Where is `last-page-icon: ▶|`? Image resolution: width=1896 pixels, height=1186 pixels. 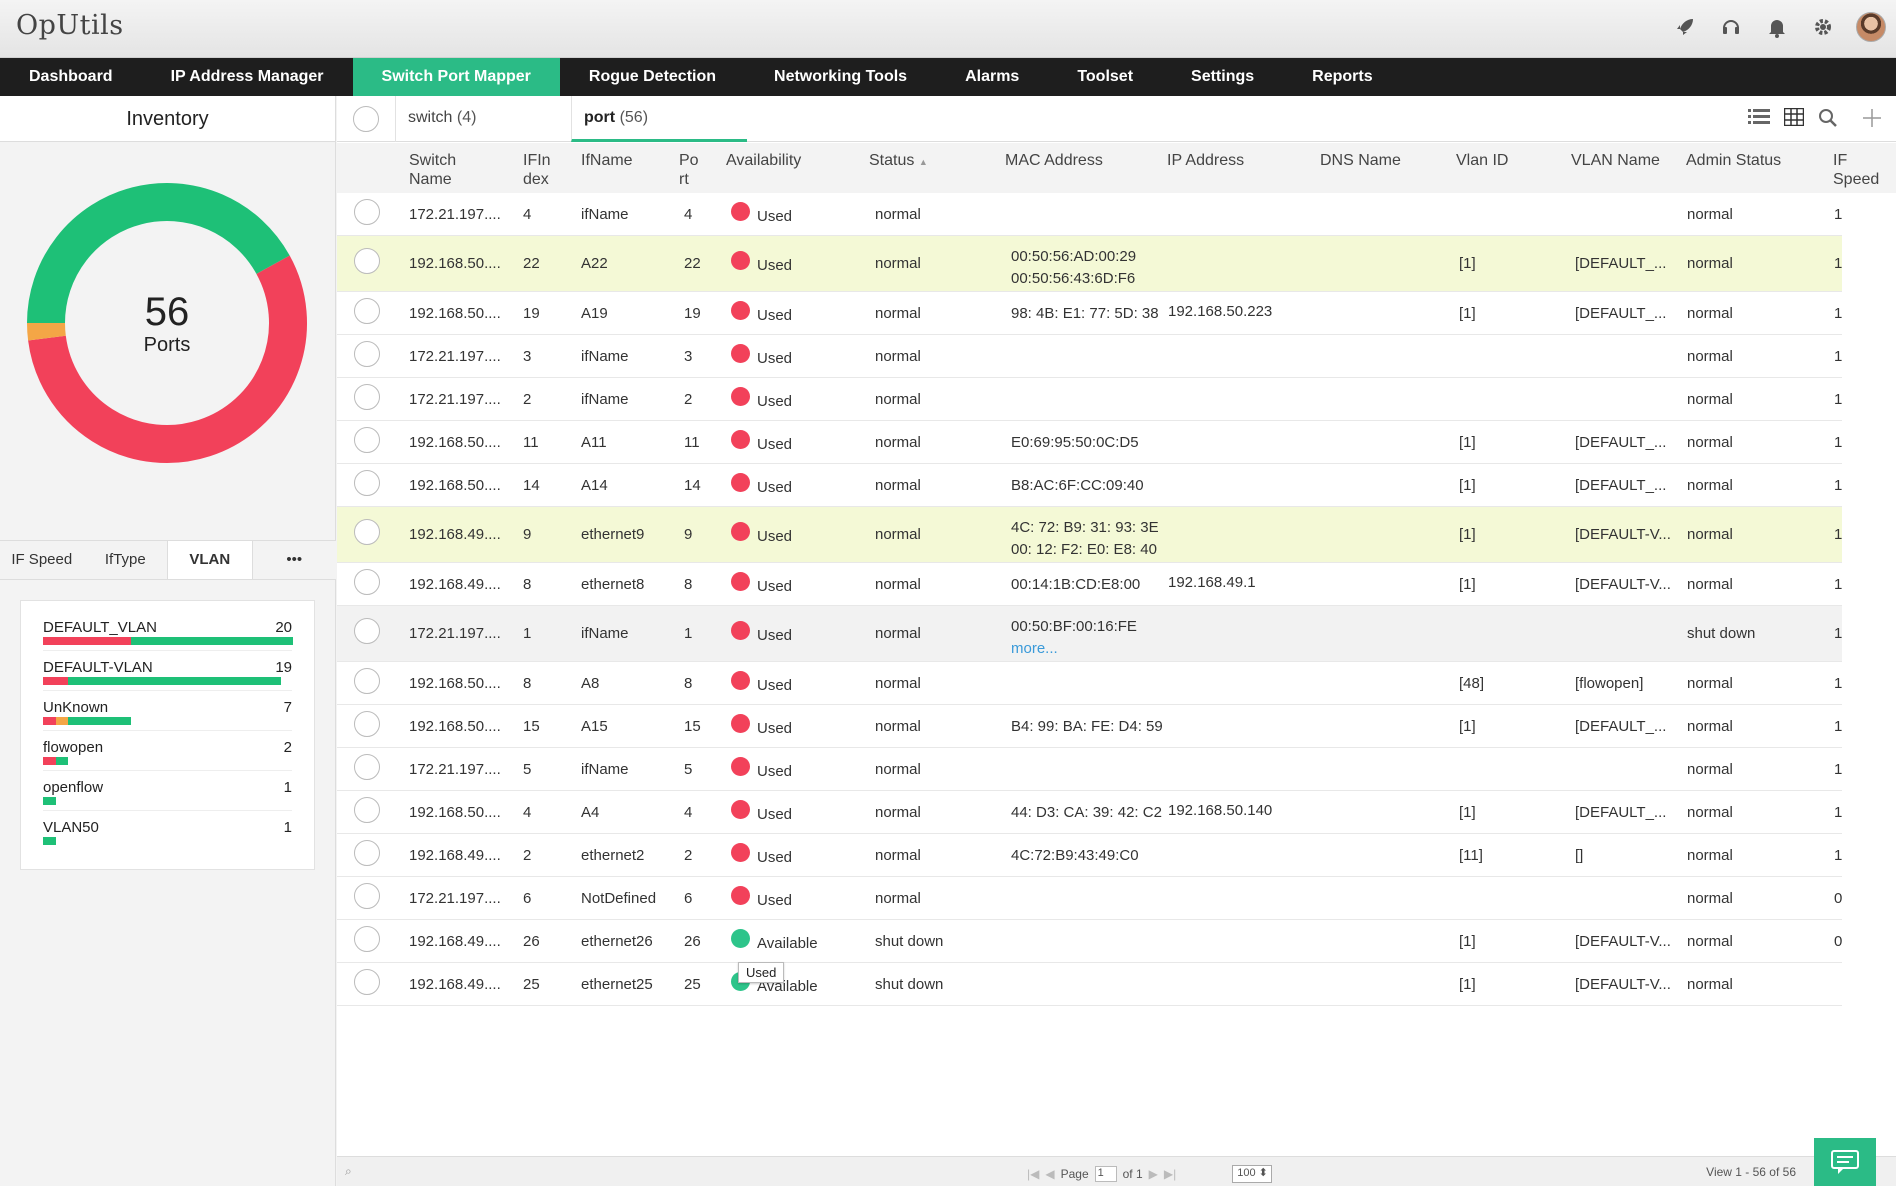 last-page-icon: ▶| is located at coordinates (1170, 1174).